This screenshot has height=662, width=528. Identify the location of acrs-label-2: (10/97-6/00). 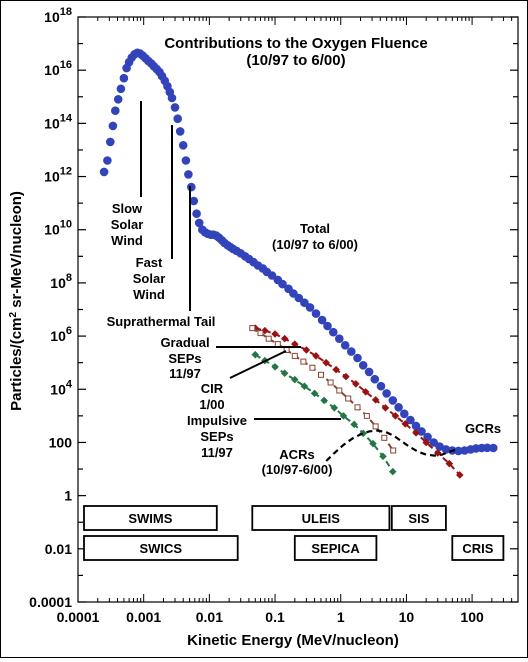
(297, 469).